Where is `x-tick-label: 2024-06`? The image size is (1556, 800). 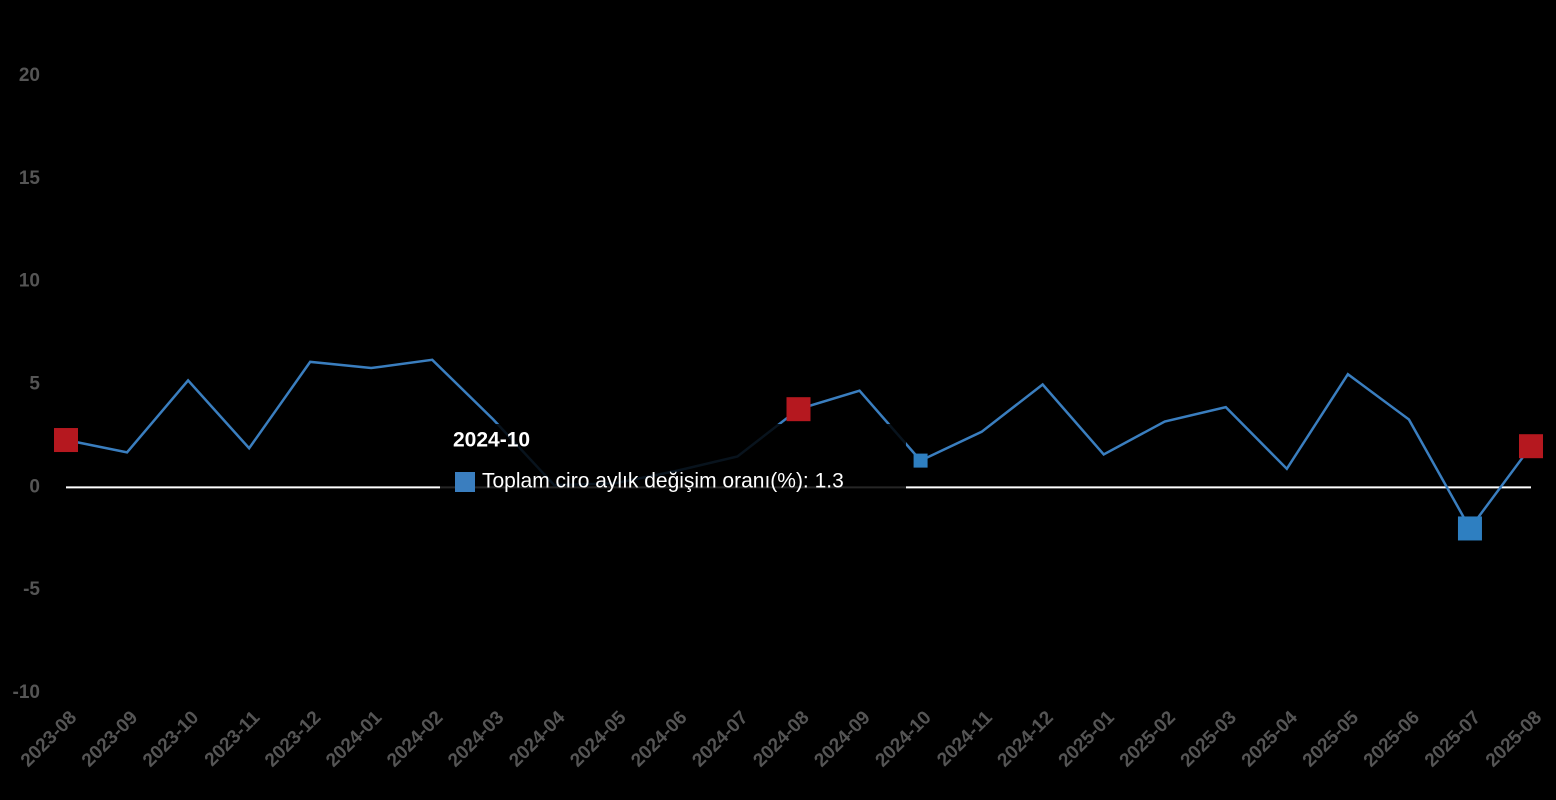
x-tick-label: 2024-06 is located at coordinates (659, 739).